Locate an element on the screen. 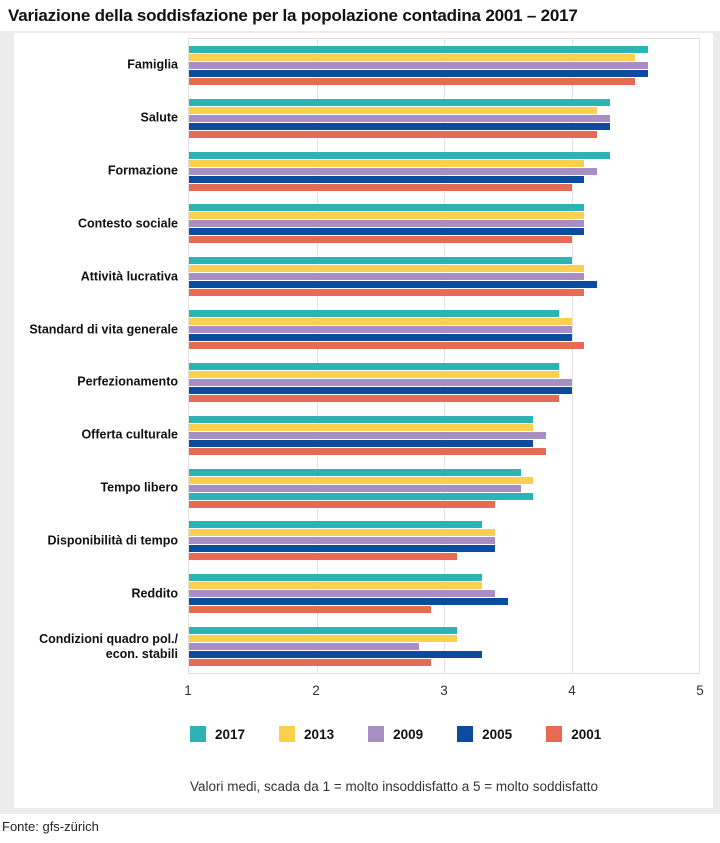  x-tick-label: 2 is located at coordinates (316, 690).